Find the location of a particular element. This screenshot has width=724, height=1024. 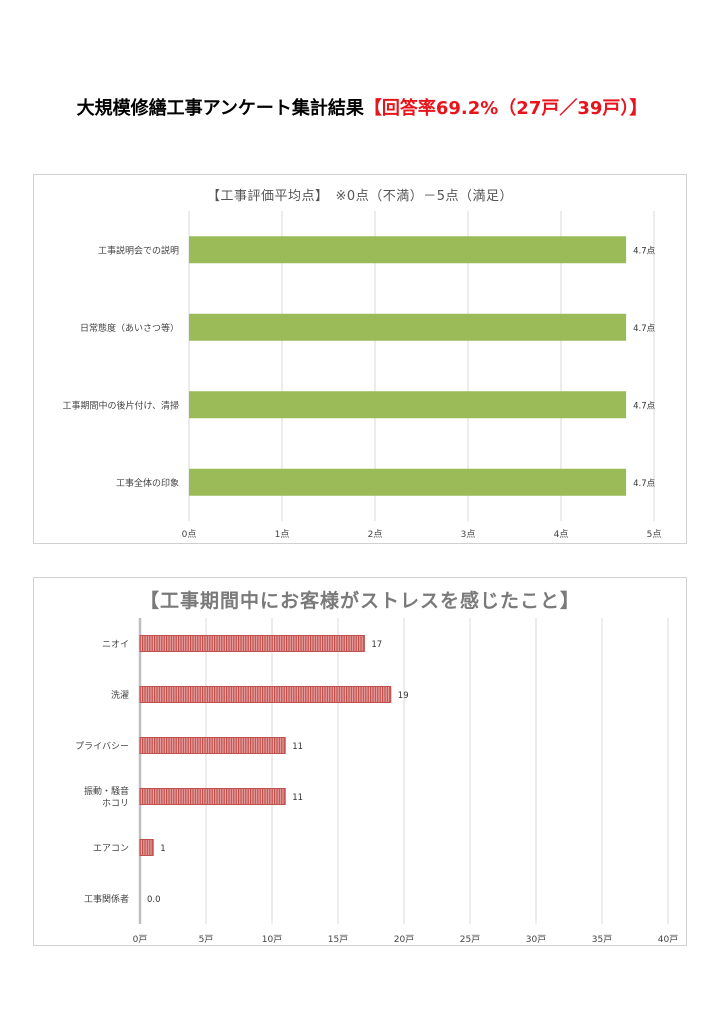

x-tick-label: 20戸 is located at coordinates (404, 939).